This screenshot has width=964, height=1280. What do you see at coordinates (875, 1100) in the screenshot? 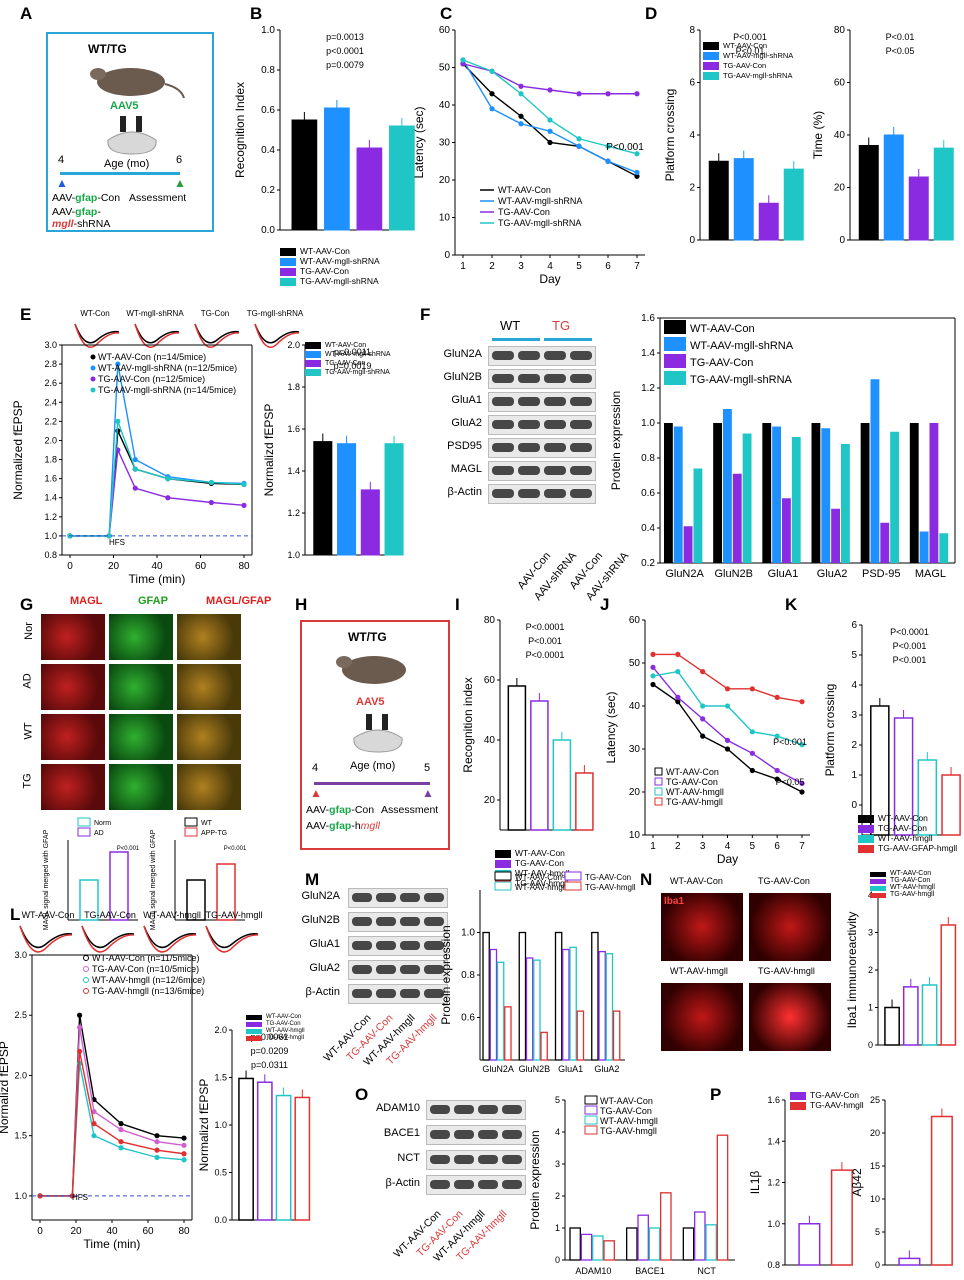
I see `y-tick-label: 25` at bounding box center [875, 1100].